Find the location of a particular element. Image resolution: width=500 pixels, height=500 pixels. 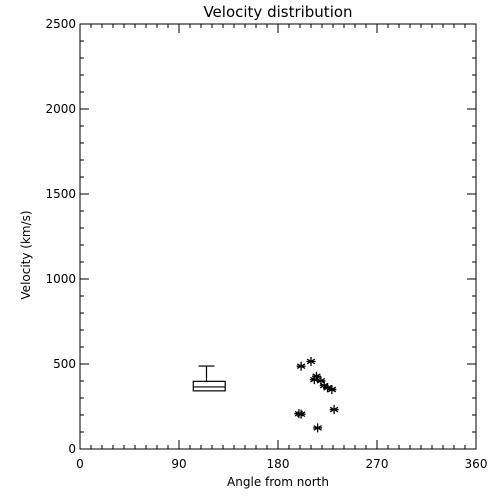

x-tick-label: 90 is located at coordinates (178, 464).